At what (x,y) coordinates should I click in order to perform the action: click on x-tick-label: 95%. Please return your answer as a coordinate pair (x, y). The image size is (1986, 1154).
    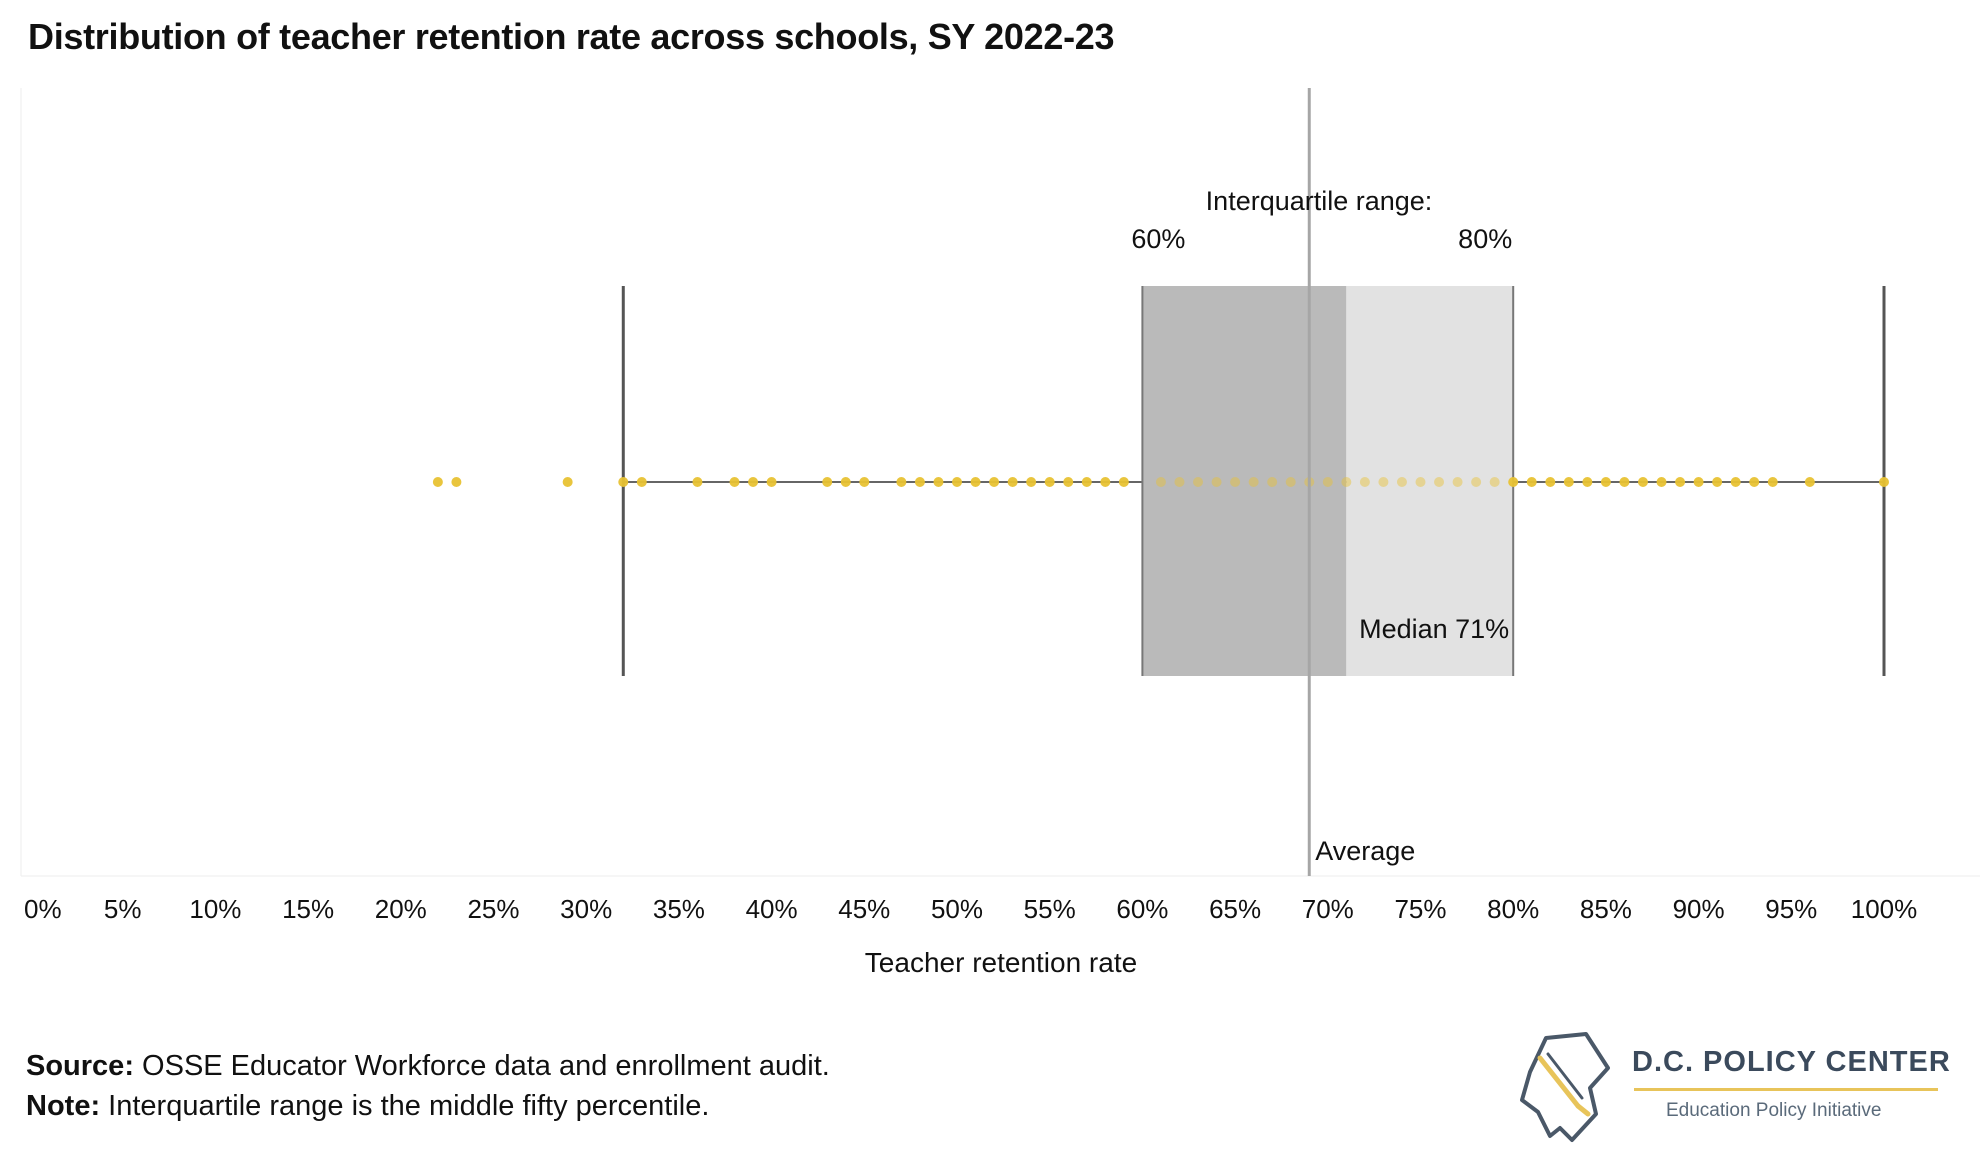
    Looking at the image, I should click on (1791, 909).